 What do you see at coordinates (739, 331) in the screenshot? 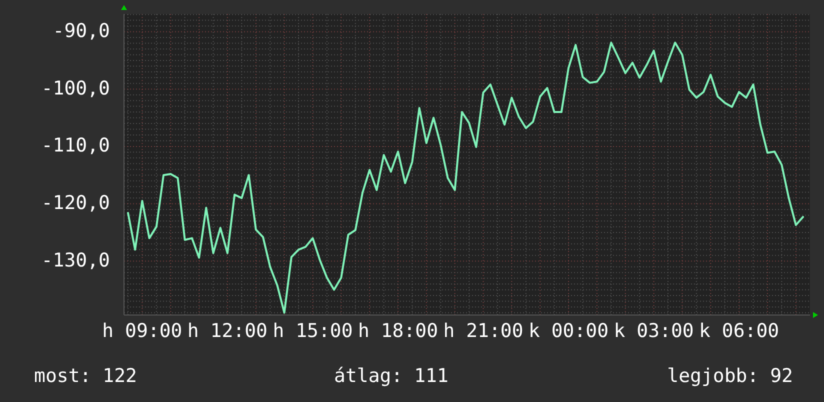
I see `x-tick-label: k 06:00` at bounding box center [739, 331].